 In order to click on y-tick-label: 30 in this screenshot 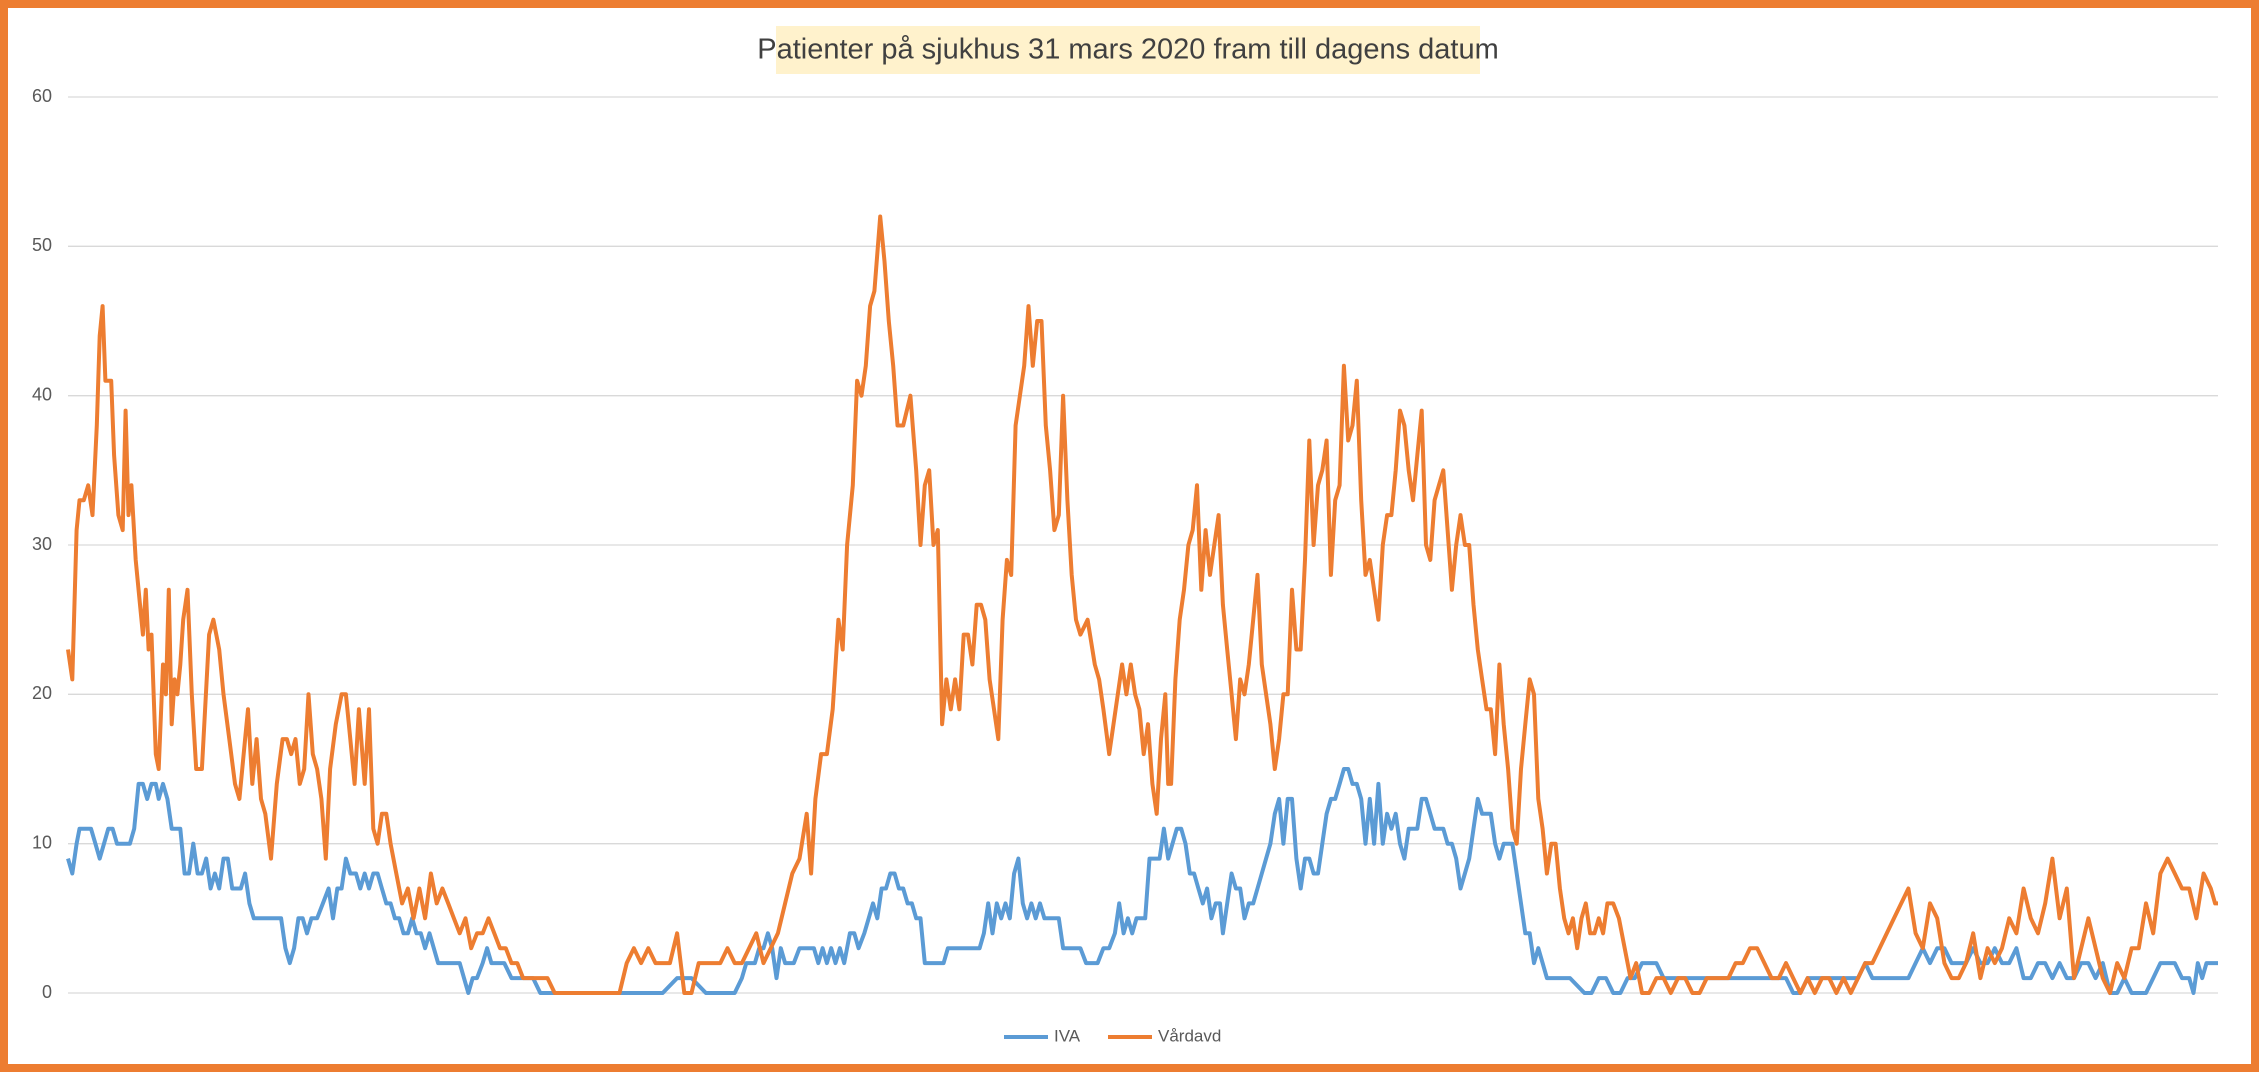, I will do `click(42, 544)`.